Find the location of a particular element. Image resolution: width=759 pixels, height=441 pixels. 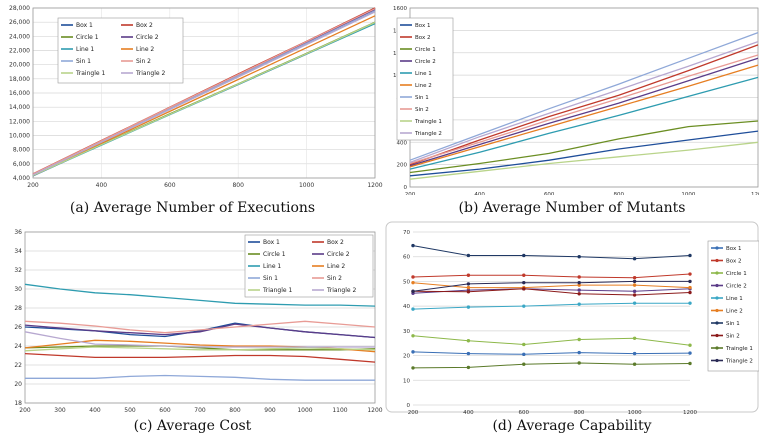

legend-label: Triangle 2 is located at coordinates (341, 290).